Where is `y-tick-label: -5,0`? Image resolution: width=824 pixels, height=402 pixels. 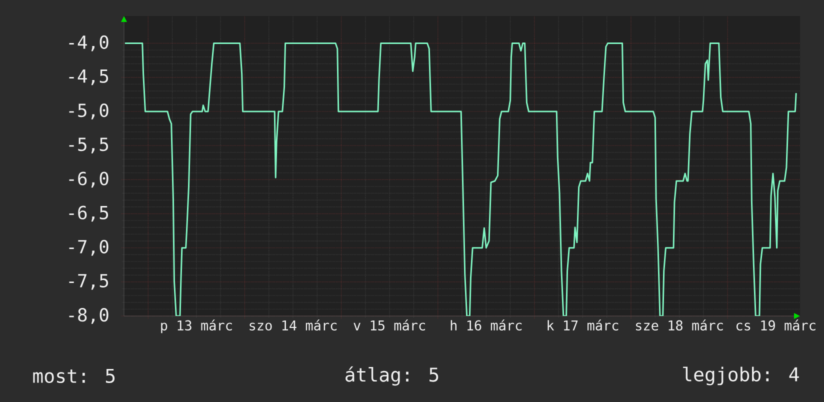
y-tick-label: -5,0 is located at coordinates (88, 112).